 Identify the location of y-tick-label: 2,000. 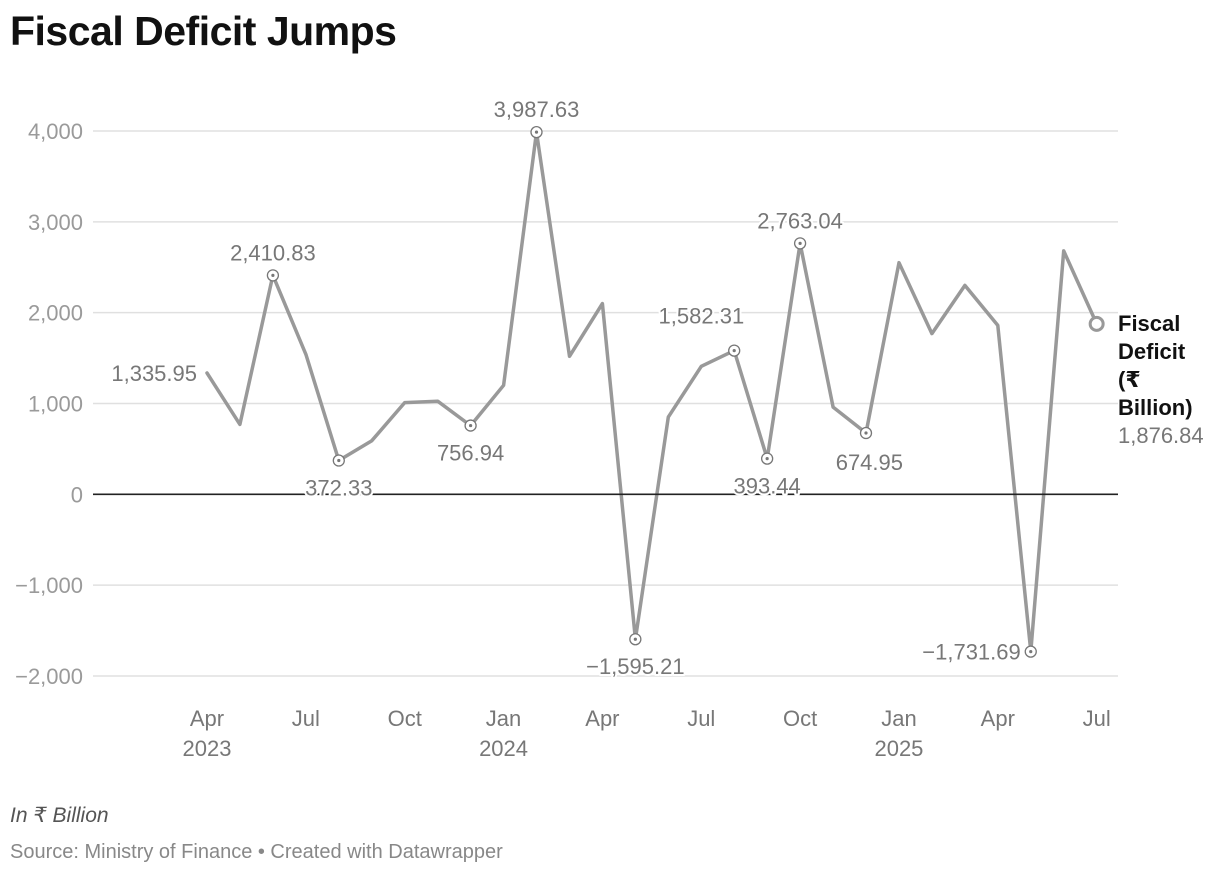
(55, 313).